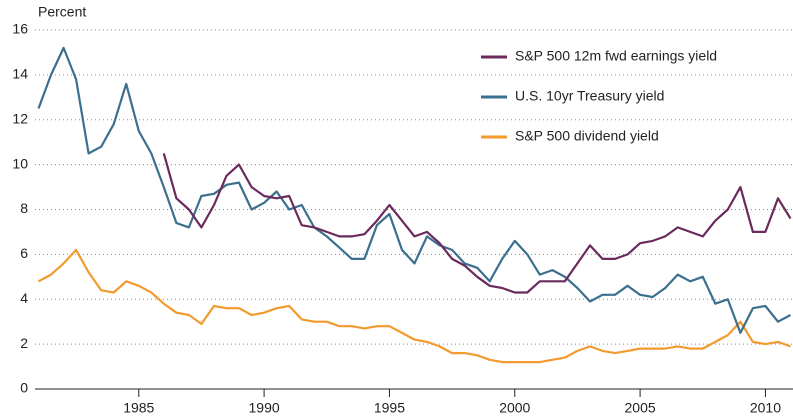 Image resolution: width=793 pixels, height=419 pixels. I want to click on x-tick-label: 1995, so click(389, 408).